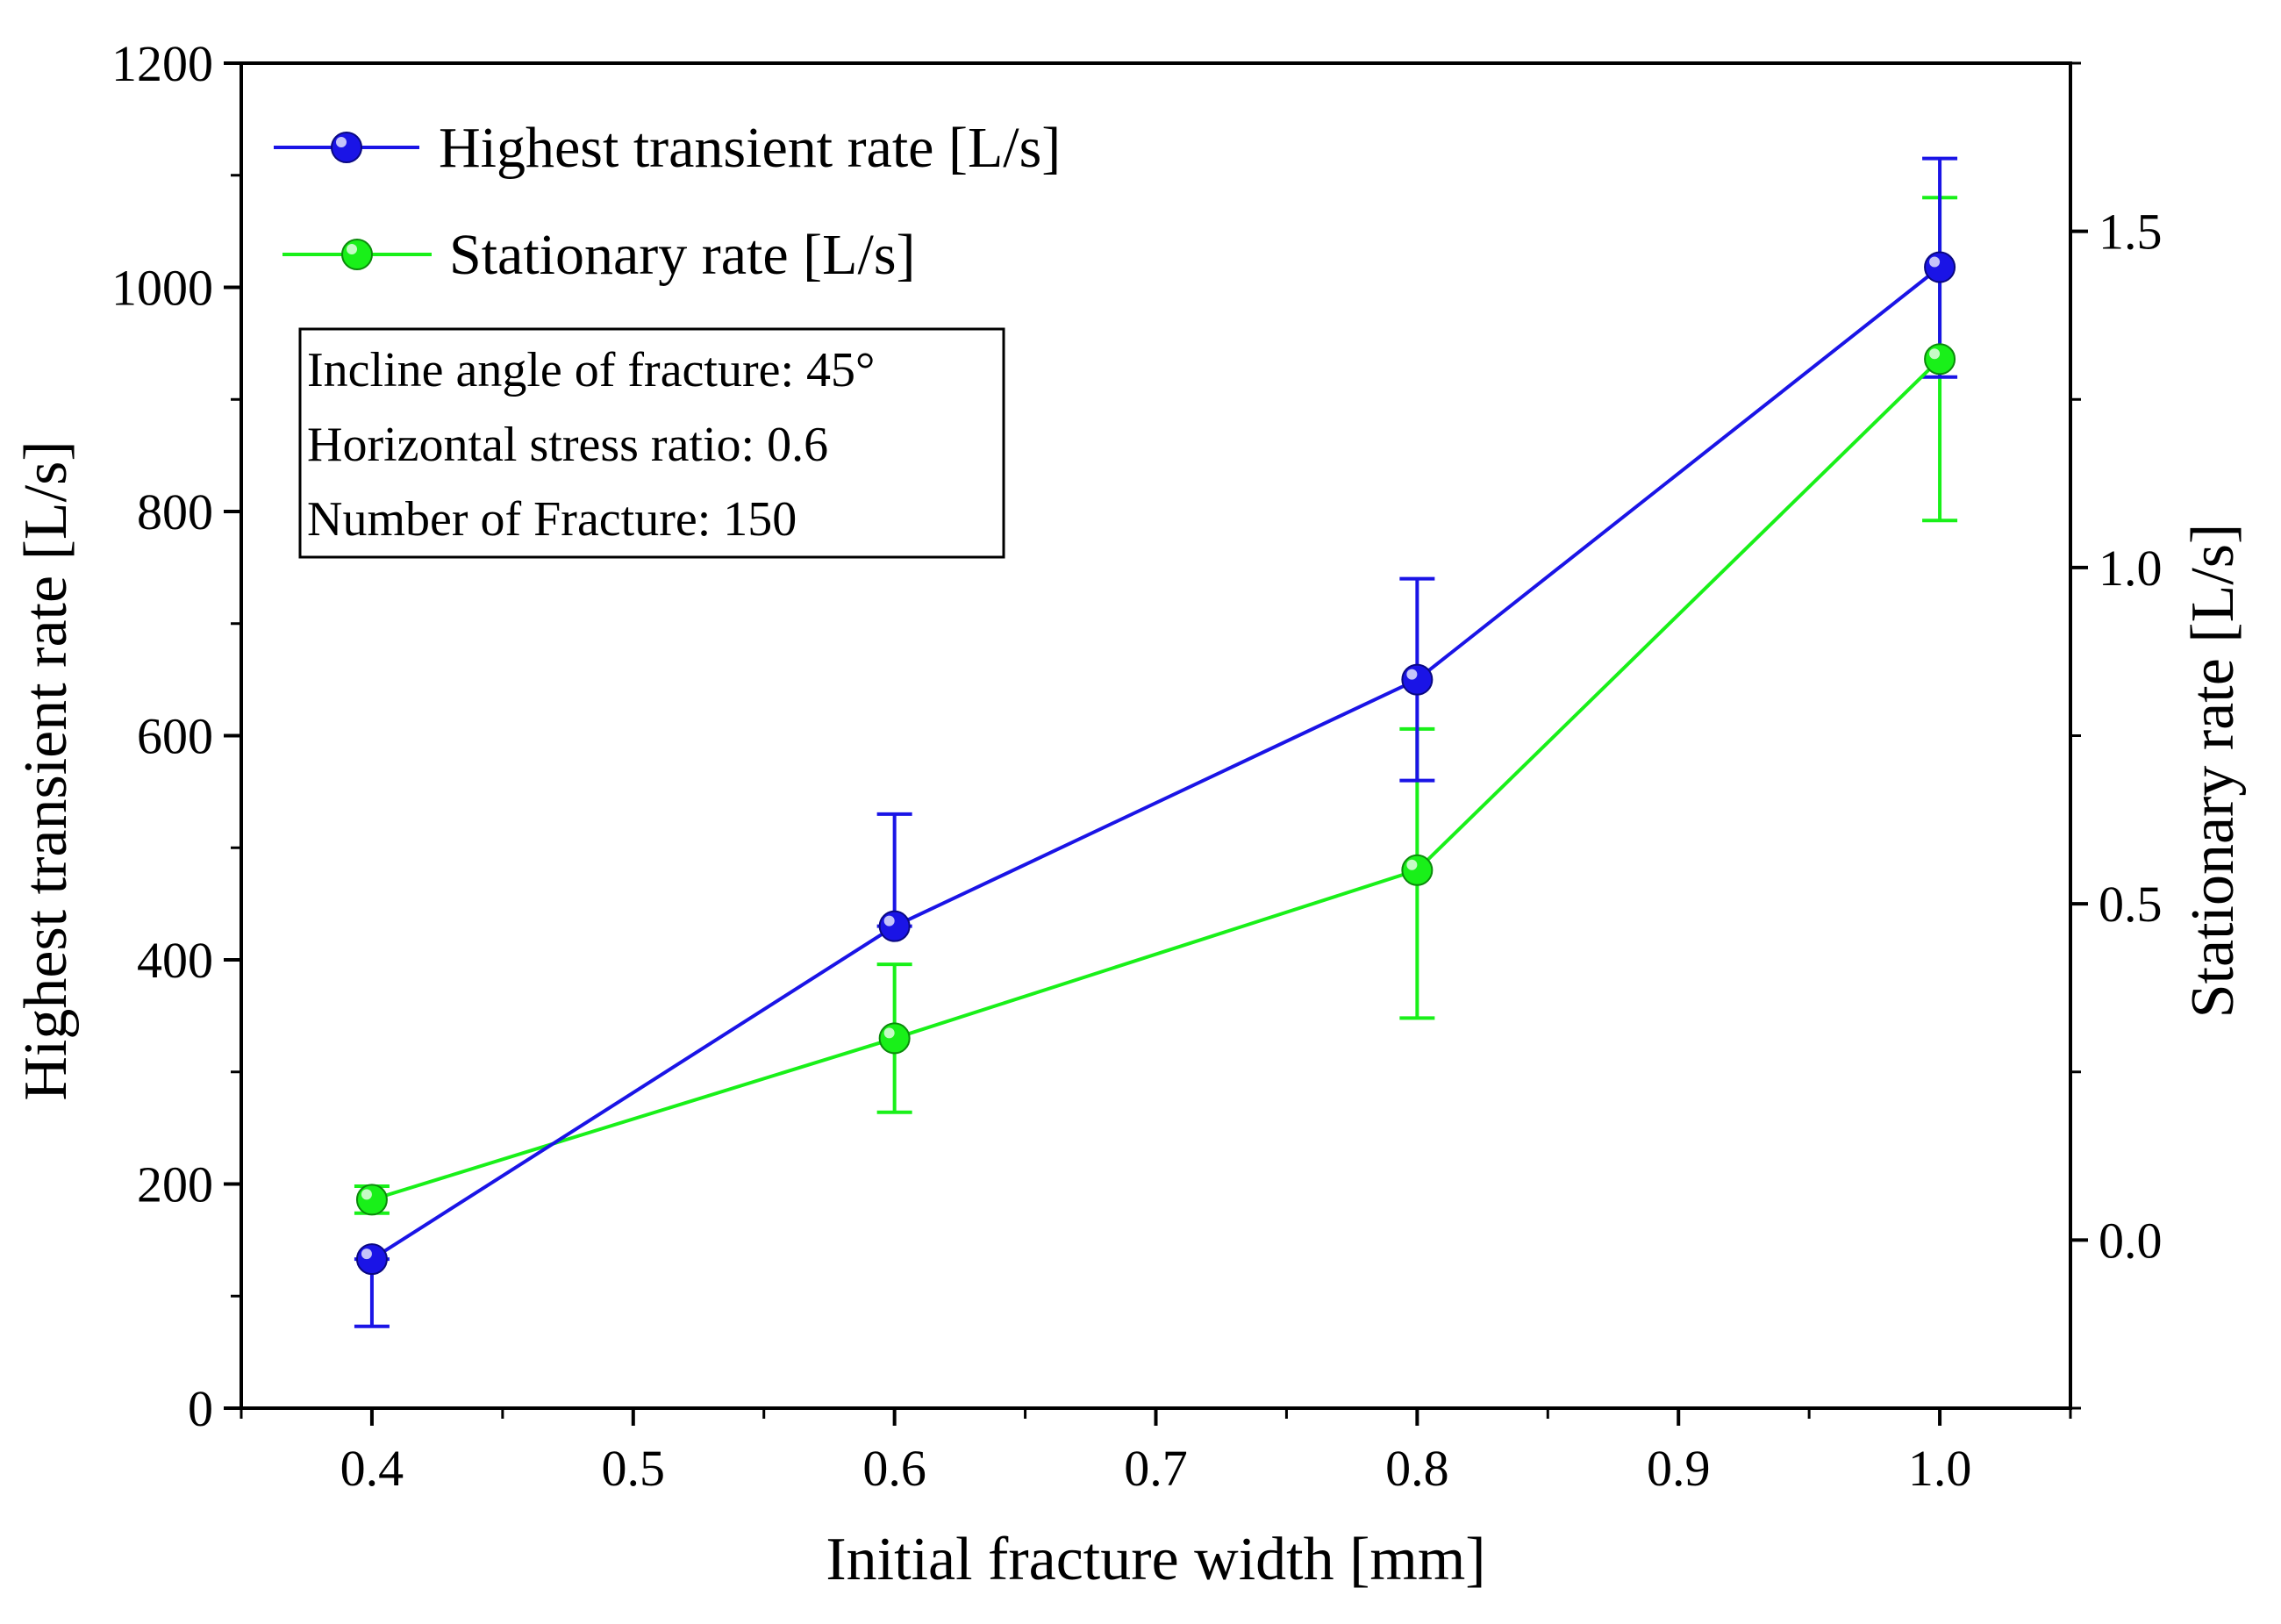 The height and width of the screenshot is (1624, 2281). I want to click on x-tick-label: 0.5, so click(634, 1469).